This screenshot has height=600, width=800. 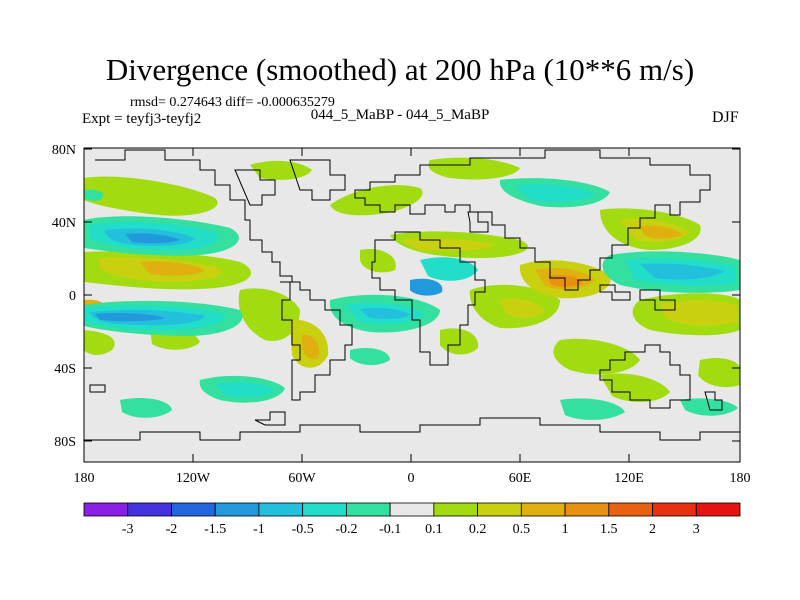 I want to click on lat-tick-label: 40N, so click(x=64, y=223).